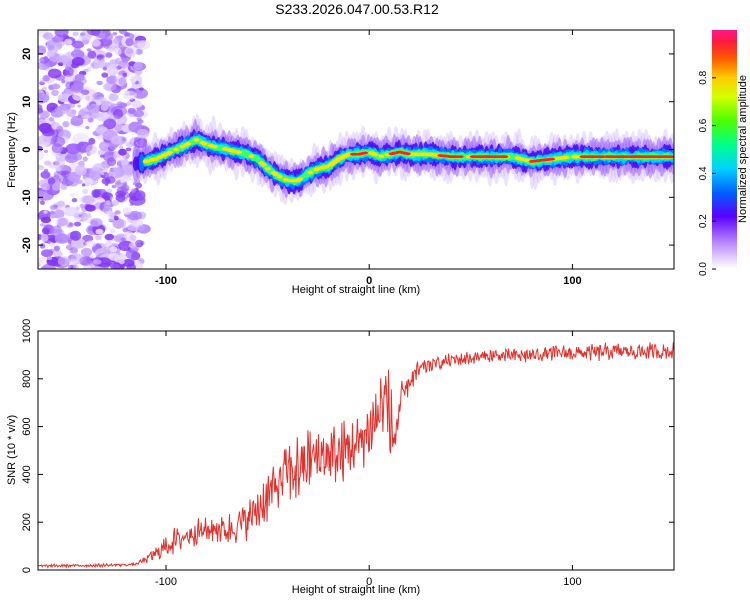  I want to click on bottom-y-tick-label: 800, so click(27, 379).